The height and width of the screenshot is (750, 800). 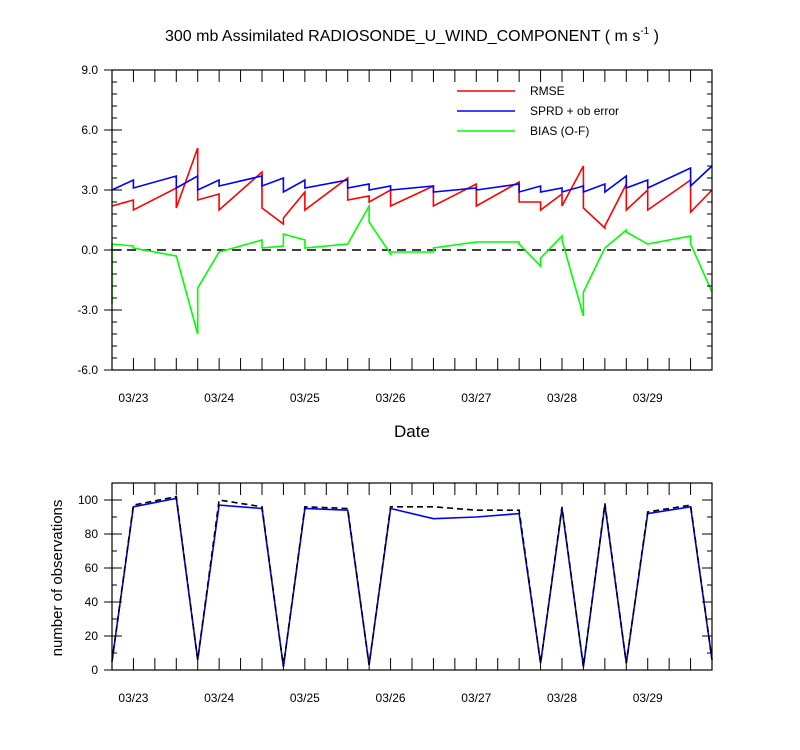 I want to click on y-tick-label: 0, so click(x=94, y=670).